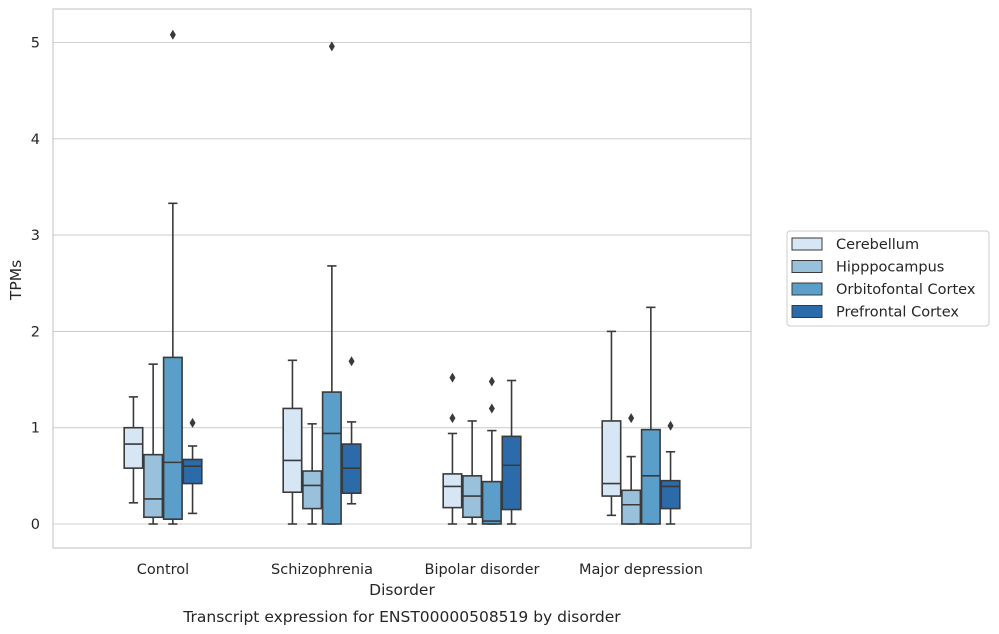 The width and height of the screenshot is (999, 634). Describe the element at coordinates (35, 429) in the screenshot. I see `y-tick-label: 1` at that location.